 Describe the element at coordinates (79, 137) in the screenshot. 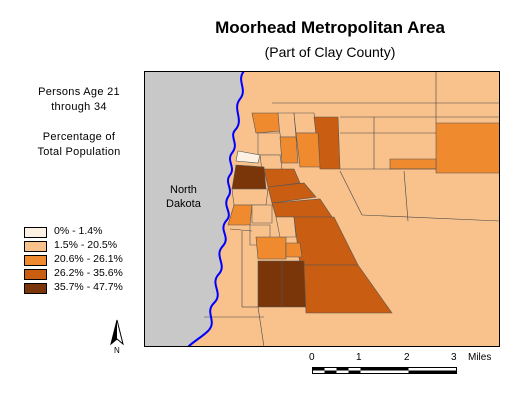

I see `measure-line-1: Percentage of` at that location.